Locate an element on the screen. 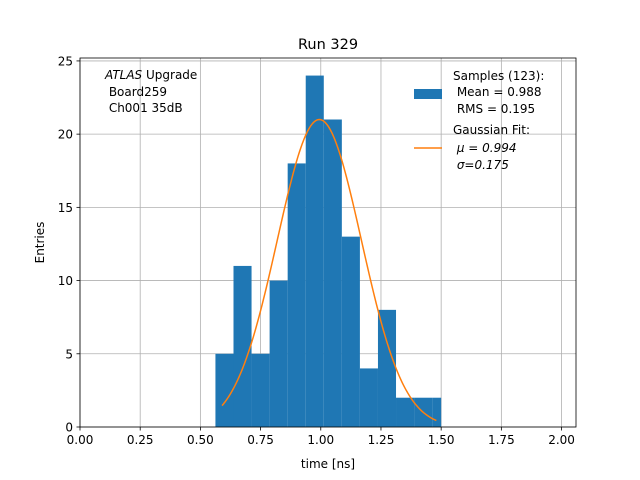 Image resolution: width=640 pixels, height=480 pixels. x-tick-label-0: 0.00 is located at coordinates (80, 440).